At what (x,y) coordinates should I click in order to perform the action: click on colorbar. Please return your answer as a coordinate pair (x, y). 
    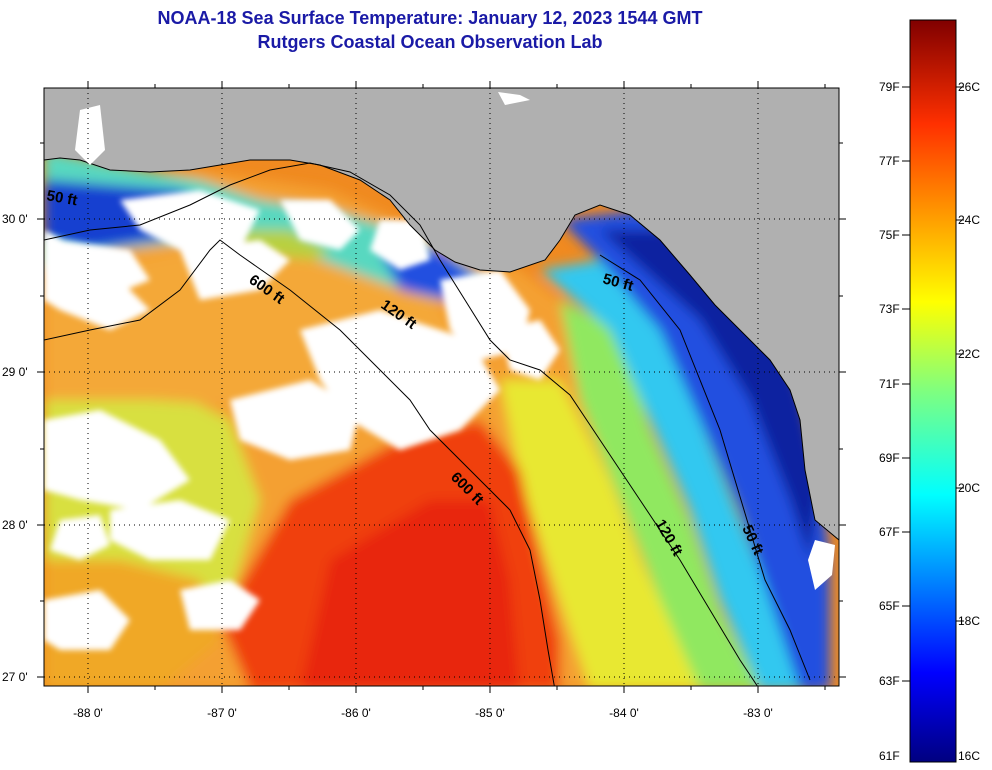
    Looking at the image, I should click on (933, 391).